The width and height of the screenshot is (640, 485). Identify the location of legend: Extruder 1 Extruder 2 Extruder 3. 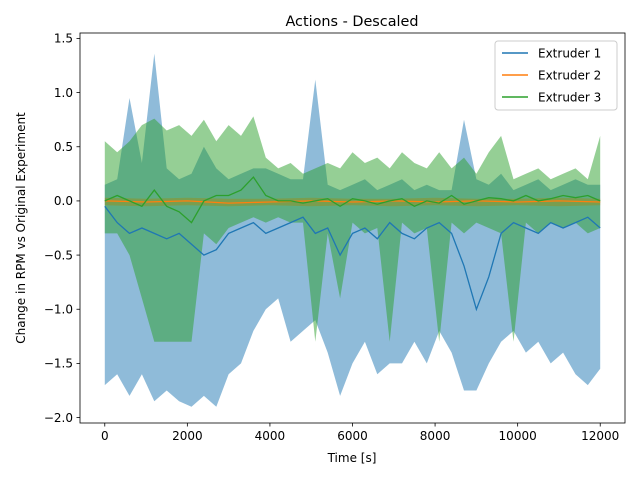
(556, 75).